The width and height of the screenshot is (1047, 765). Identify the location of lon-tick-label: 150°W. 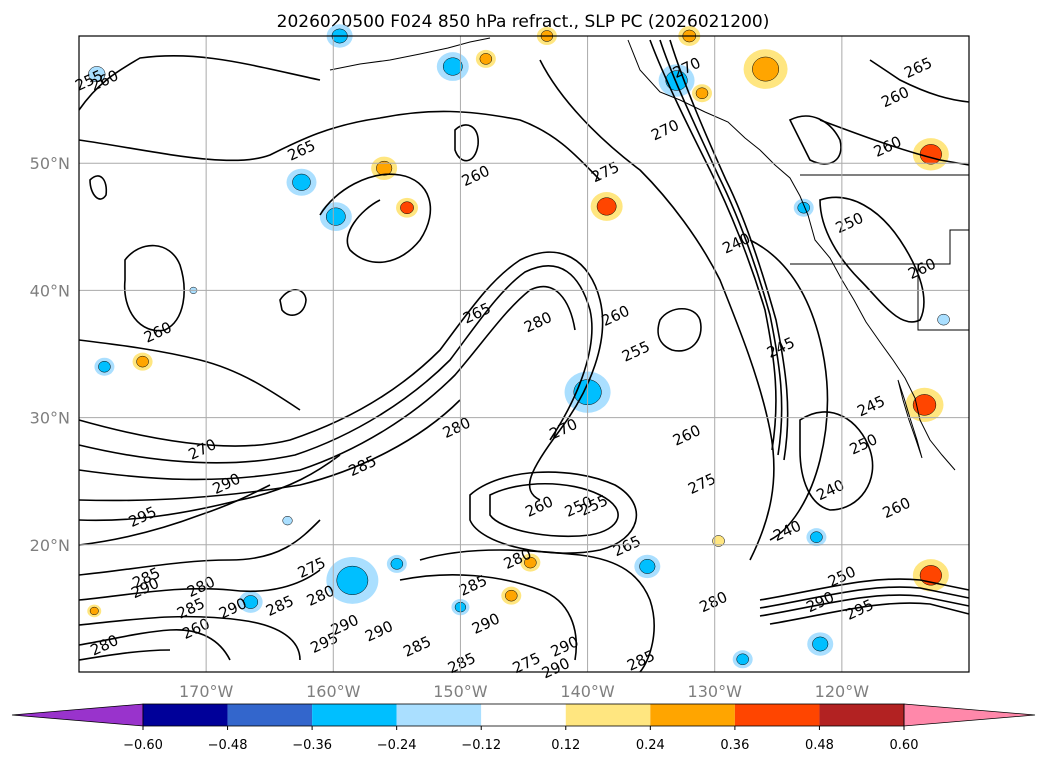
(460, 691).